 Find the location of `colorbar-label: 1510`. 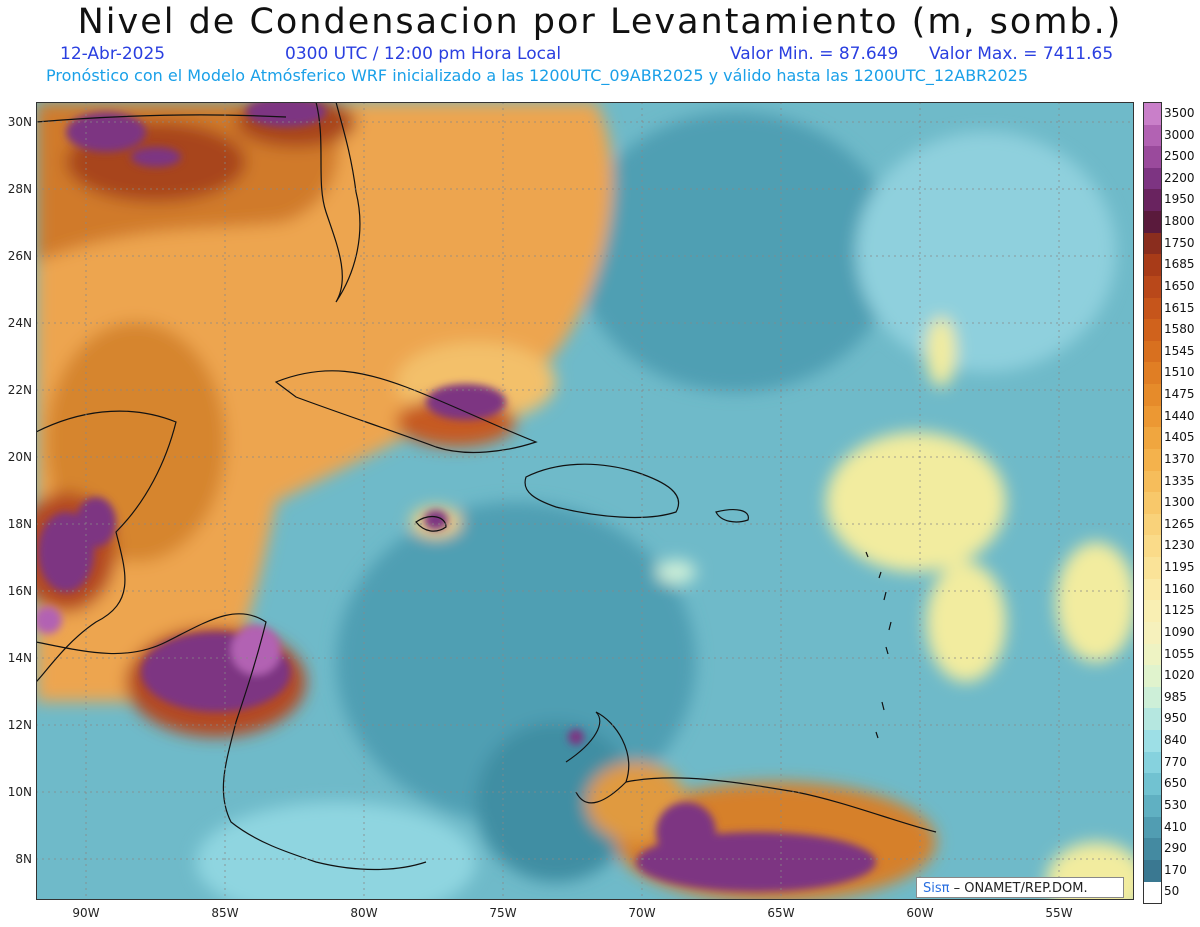

colorbar-label: 1510 is located at coordinates (1179, 372).